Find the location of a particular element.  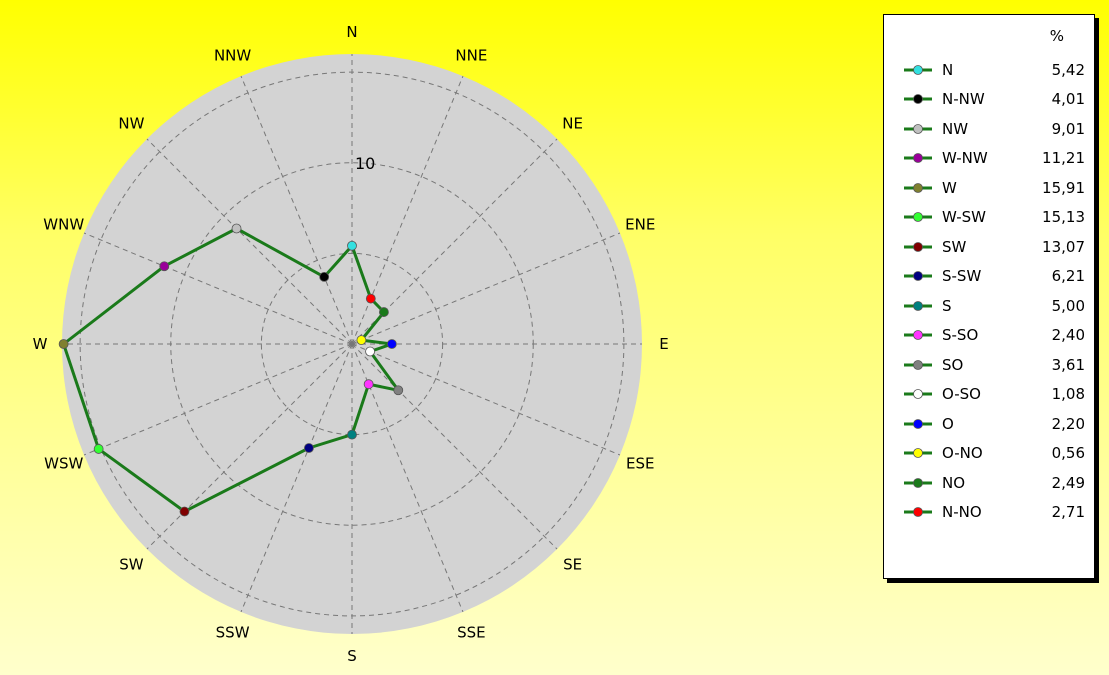

legend-label: O-NO is located at coordinates (962, 453).